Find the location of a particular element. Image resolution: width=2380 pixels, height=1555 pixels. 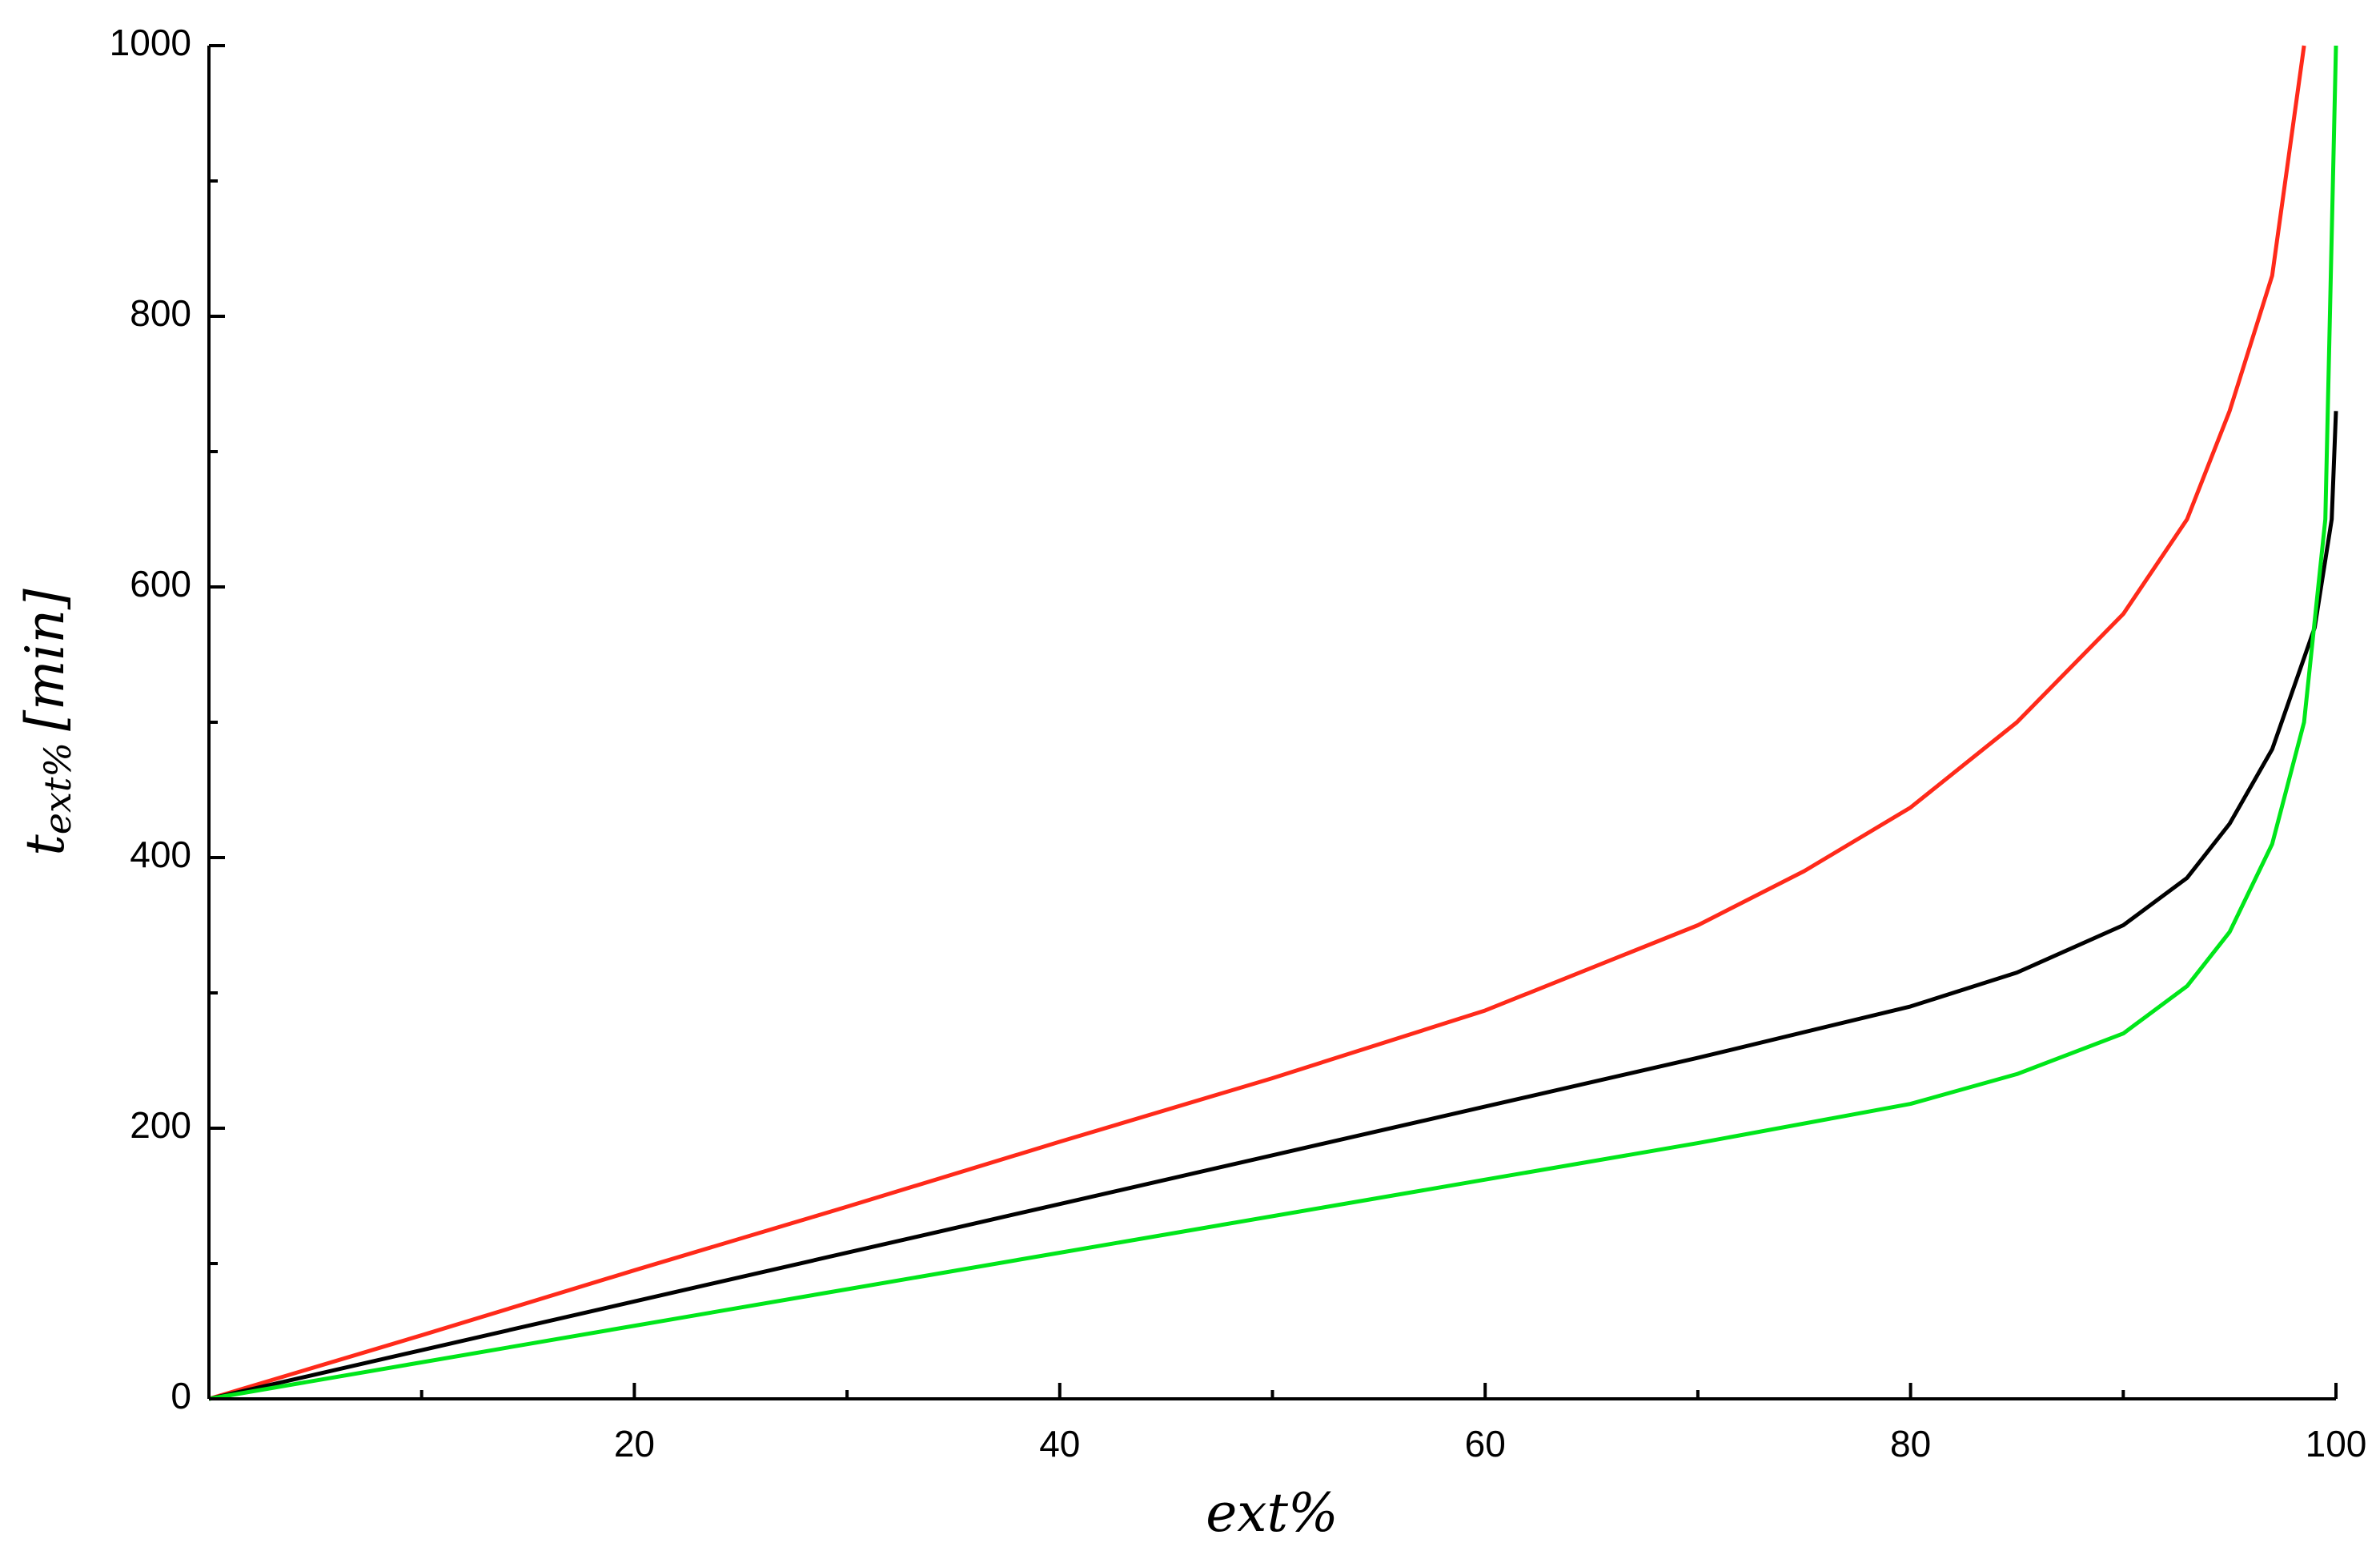

y-tick-label: 400 is located at coordinates (160, 854).